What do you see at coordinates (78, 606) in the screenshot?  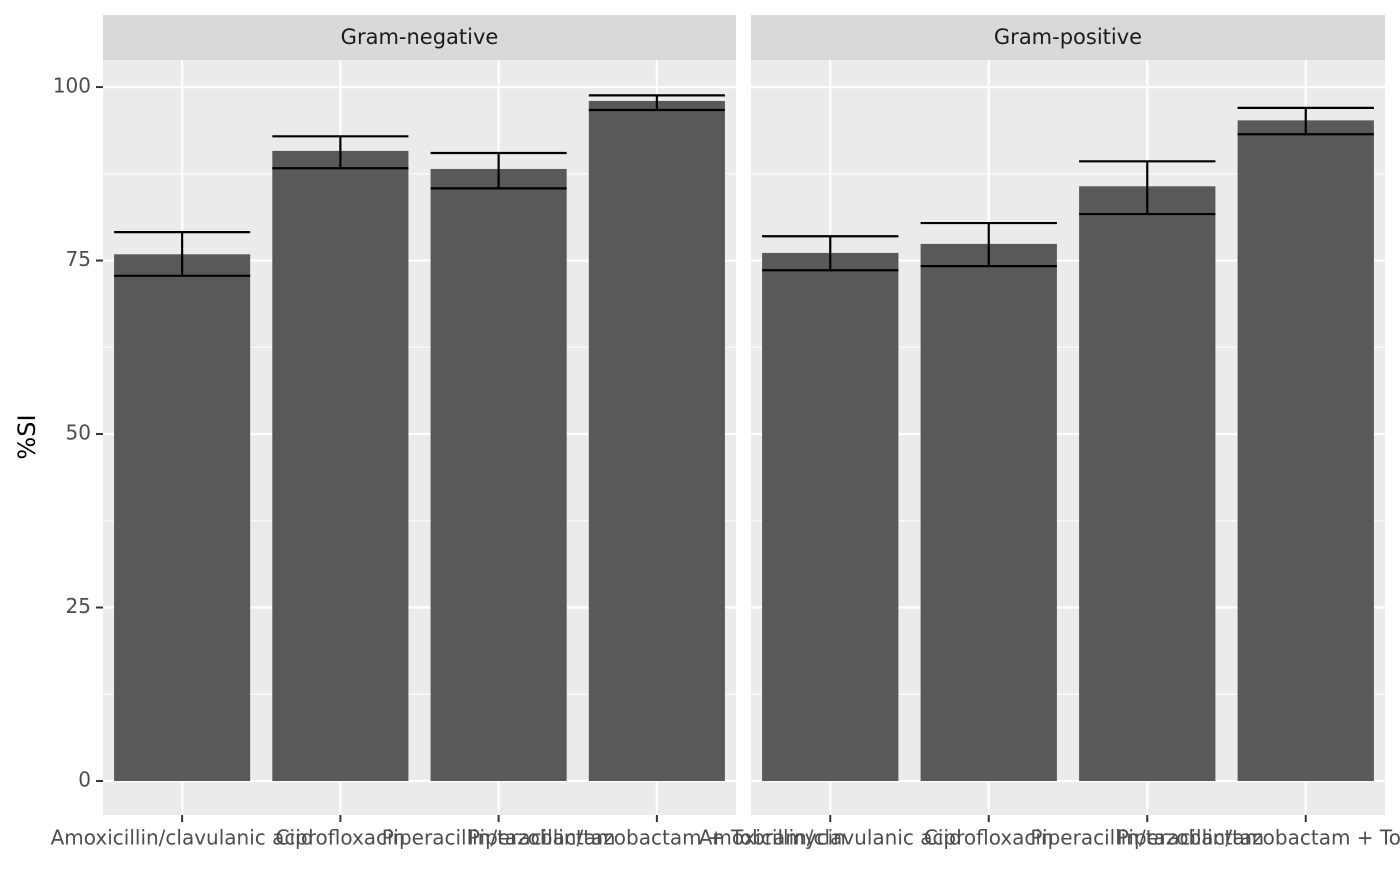 I see `y-tick-label: 25` at bounding box center [78, 606].